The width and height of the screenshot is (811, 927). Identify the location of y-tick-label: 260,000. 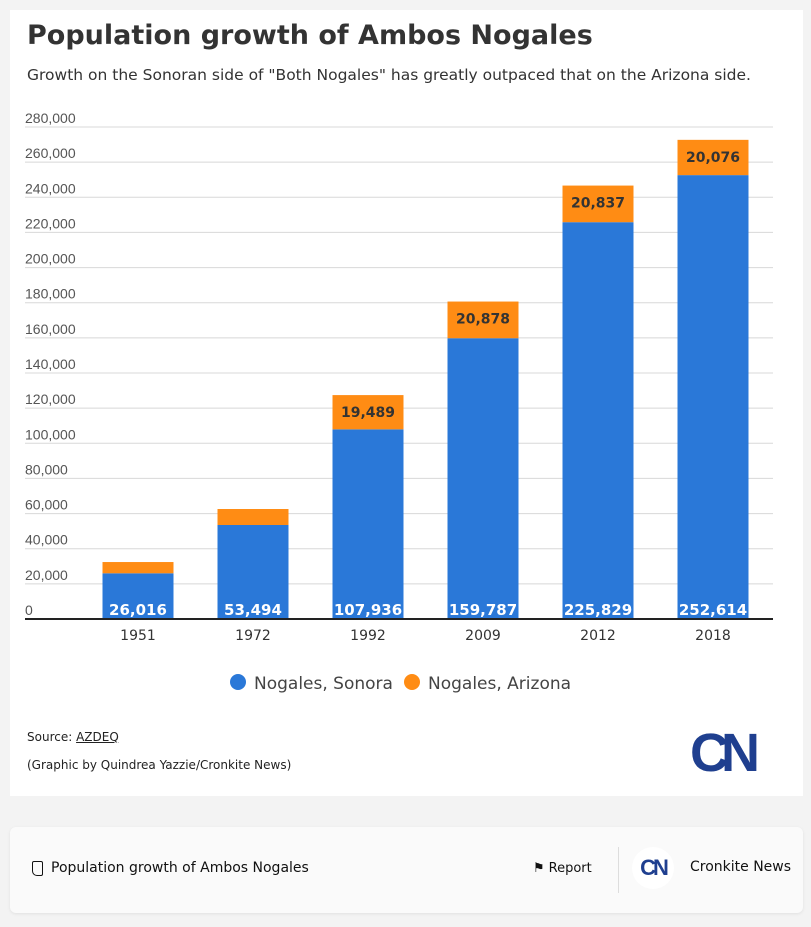
(50, 153).